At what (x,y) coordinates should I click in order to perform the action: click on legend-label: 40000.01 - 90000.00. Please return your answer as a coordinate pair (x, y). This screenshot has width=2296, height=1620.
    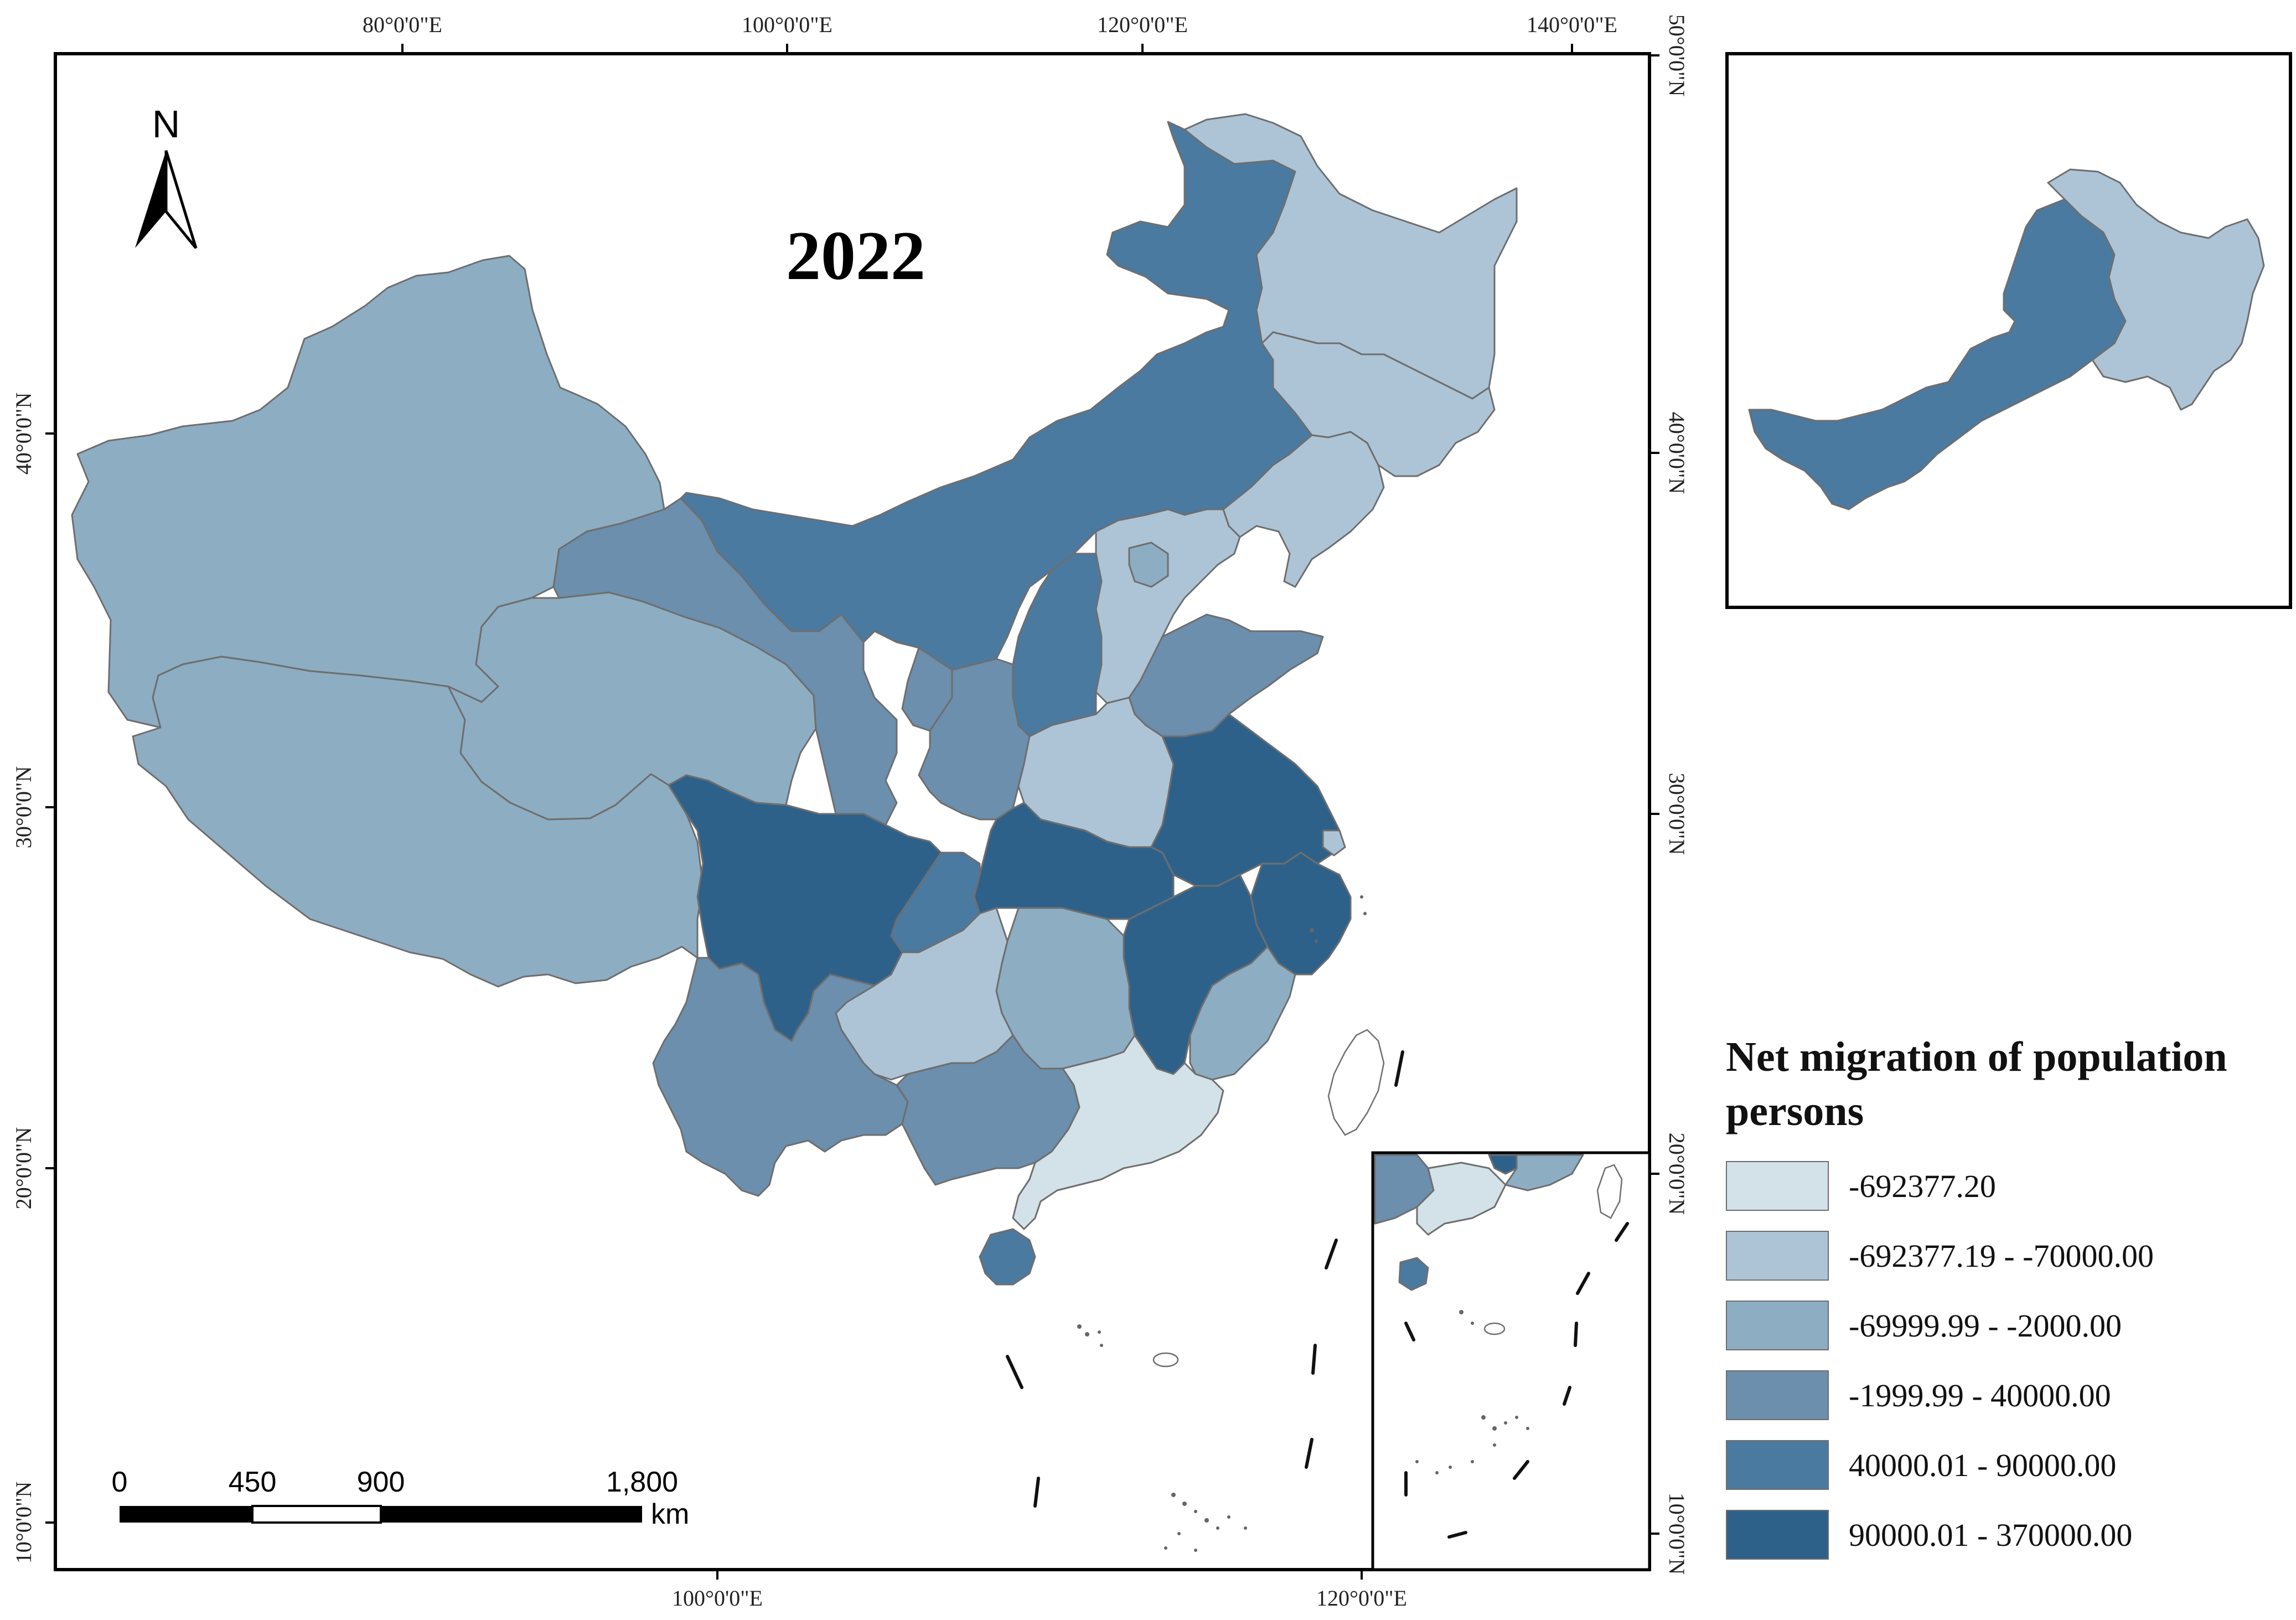
    Looking at the image, I should click on (1983, 1465).